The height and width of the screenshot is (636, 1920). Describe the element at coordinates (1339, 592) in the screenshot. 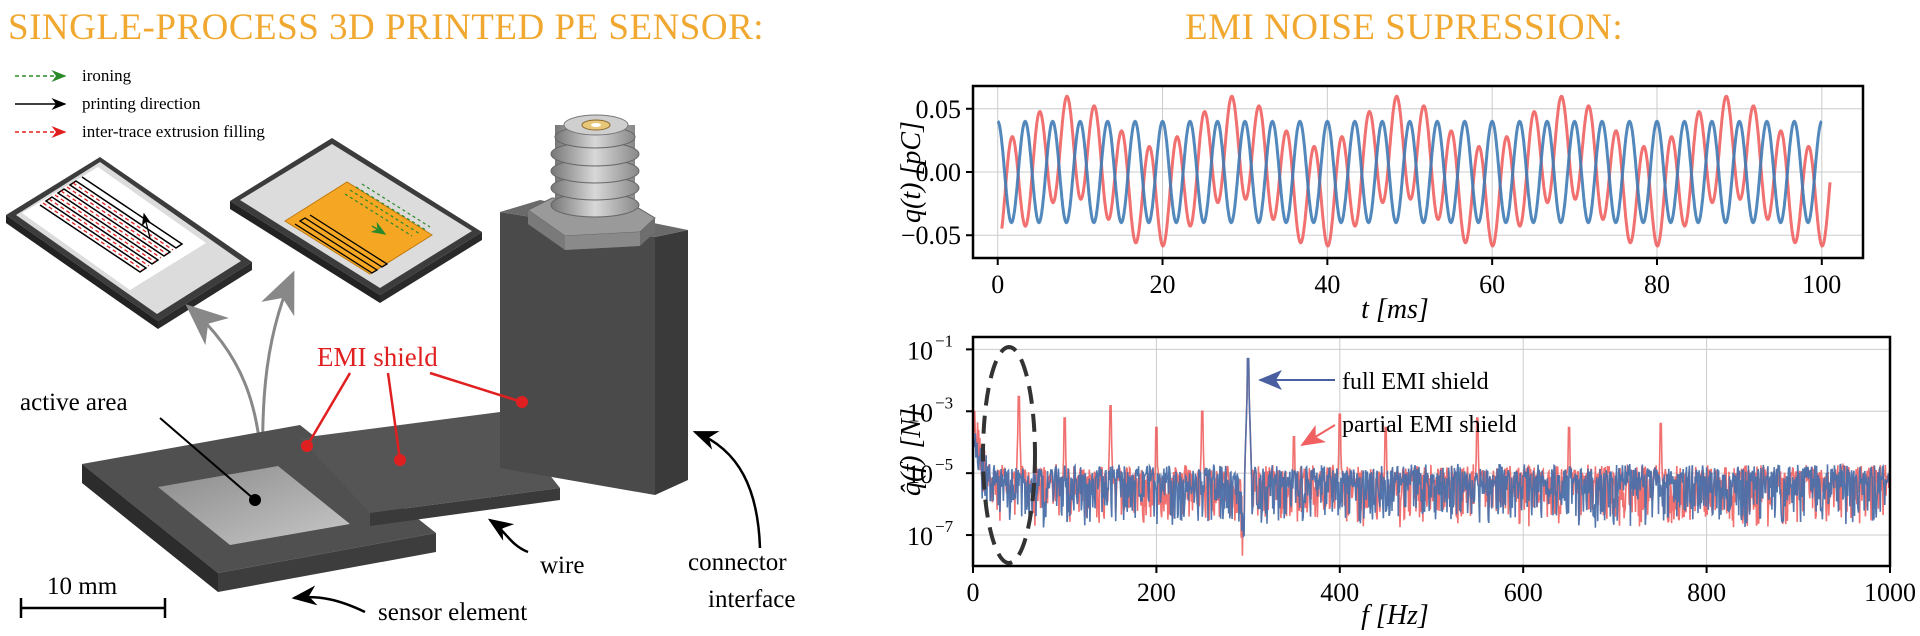

I see `freq-xtick-label: 400` at that location.